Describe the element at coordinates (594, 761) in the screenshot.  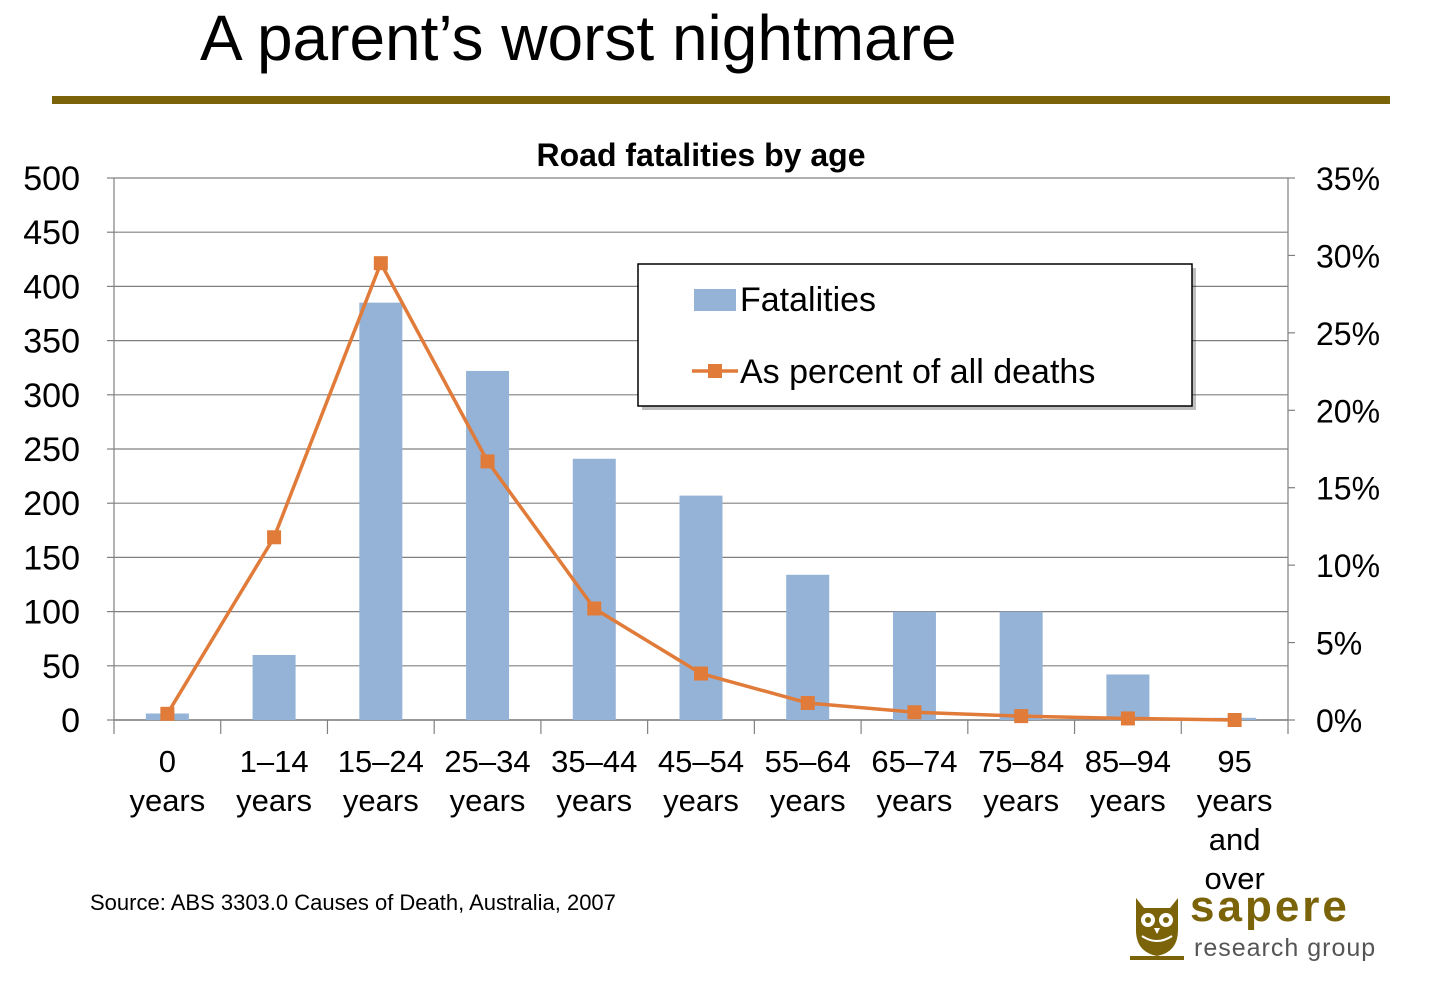
I see `x-tick-label: 35–44` at that location.